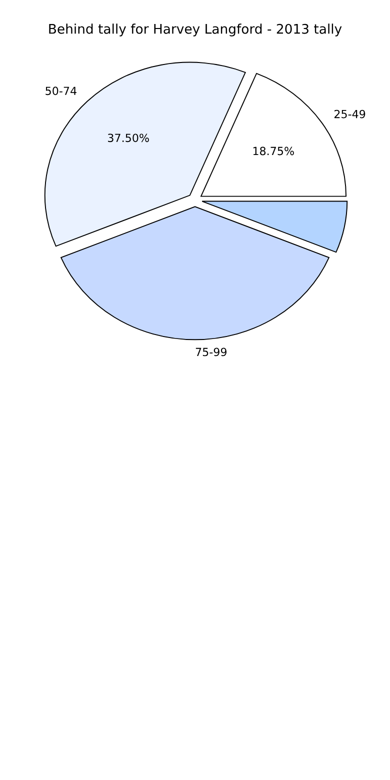 The height and width of the screenshot is (780, 390). Describe the element at coordinates (273, 151) in the screenshot. I see `data-label: 18.75%` at that location.